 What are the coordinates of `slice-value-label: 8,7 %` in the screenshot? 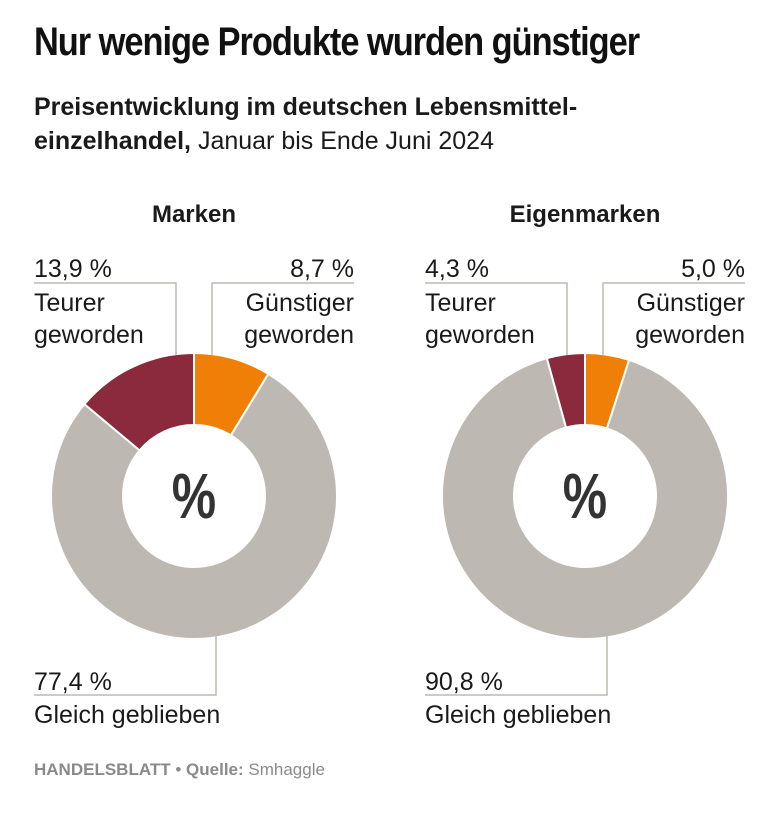 It's located at (322, 269).